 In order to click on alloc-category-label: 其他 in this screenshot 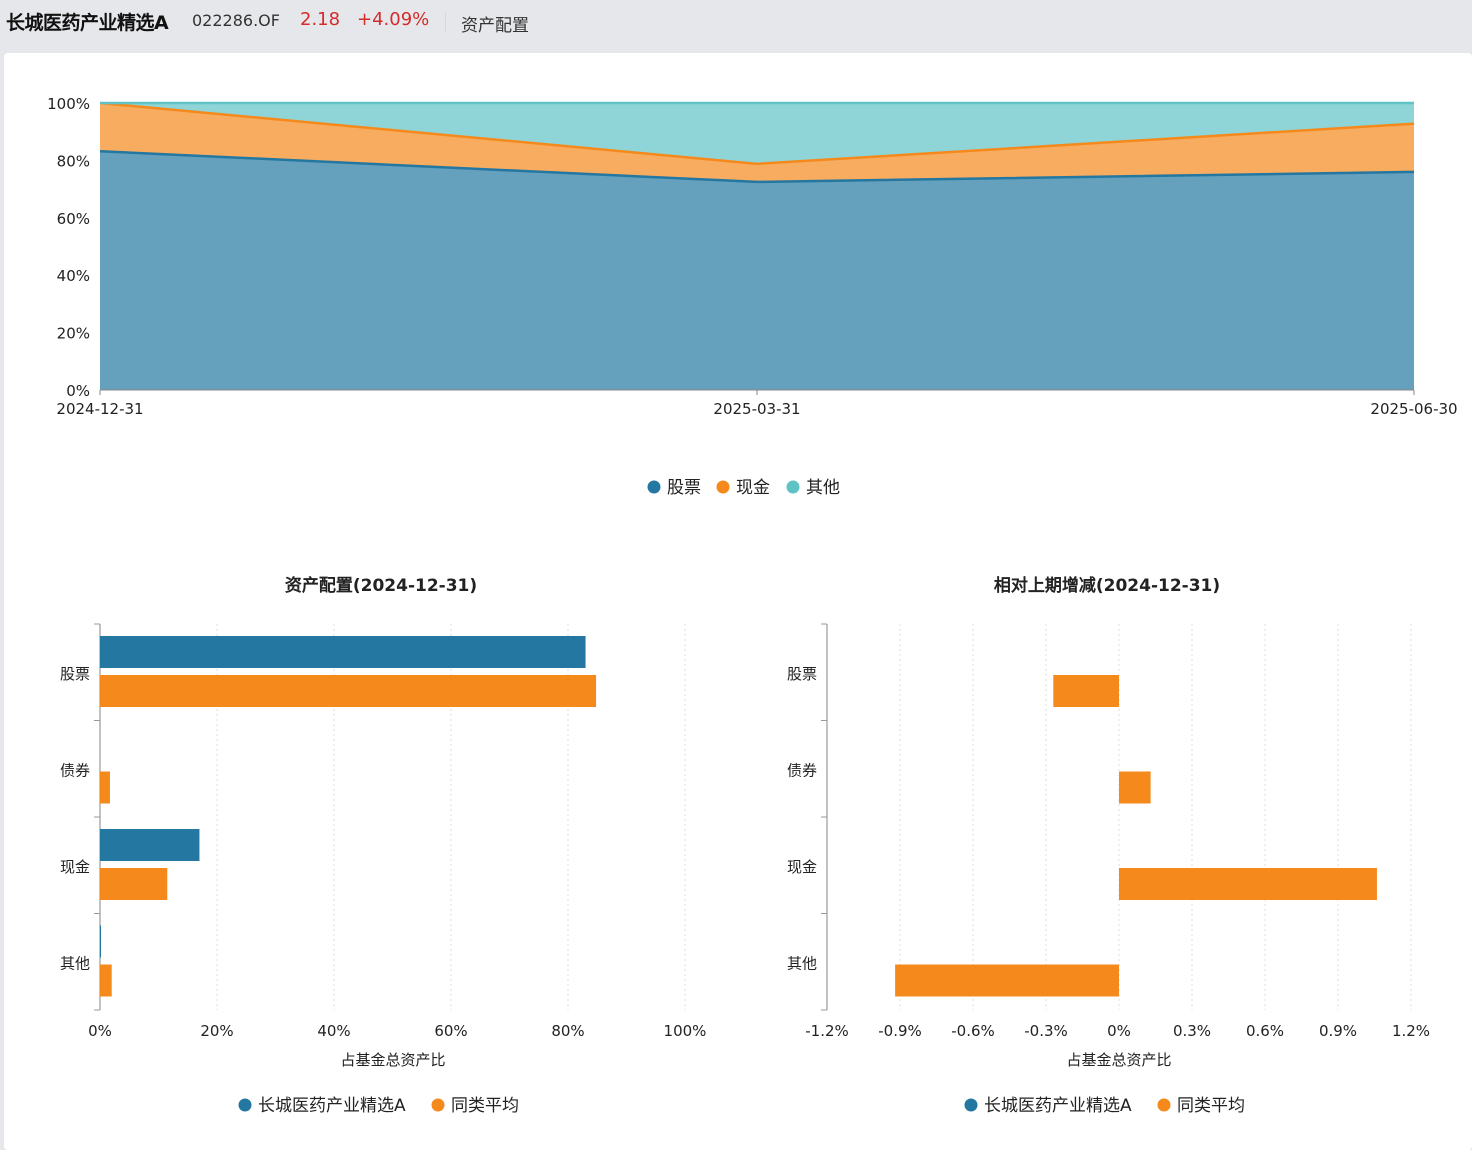, I will do `click(75, 964)`.